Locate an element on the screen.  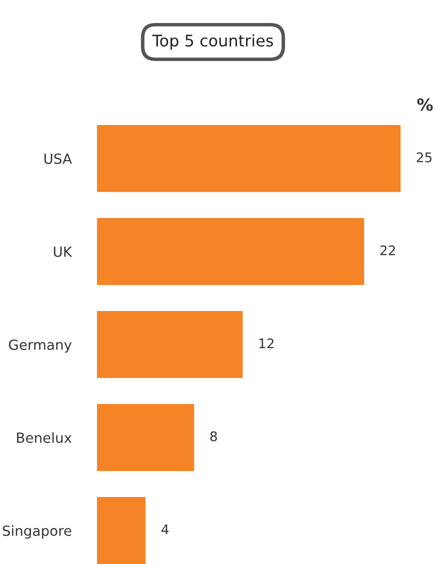
y-tick-label: Germany is located at coordinates (40, 346).